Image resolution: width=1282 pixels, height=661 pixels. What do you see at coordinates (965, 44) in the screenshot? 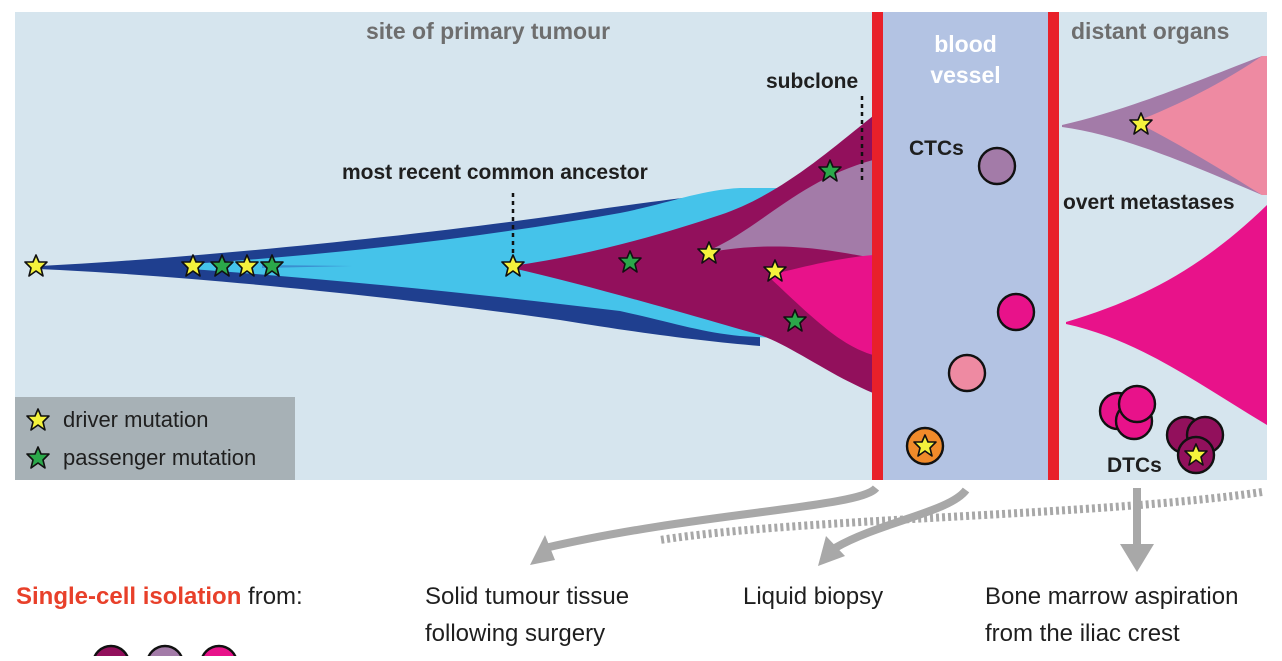
I see `blood-vessel-title-line1: blood` at bounding box center [965, 44].